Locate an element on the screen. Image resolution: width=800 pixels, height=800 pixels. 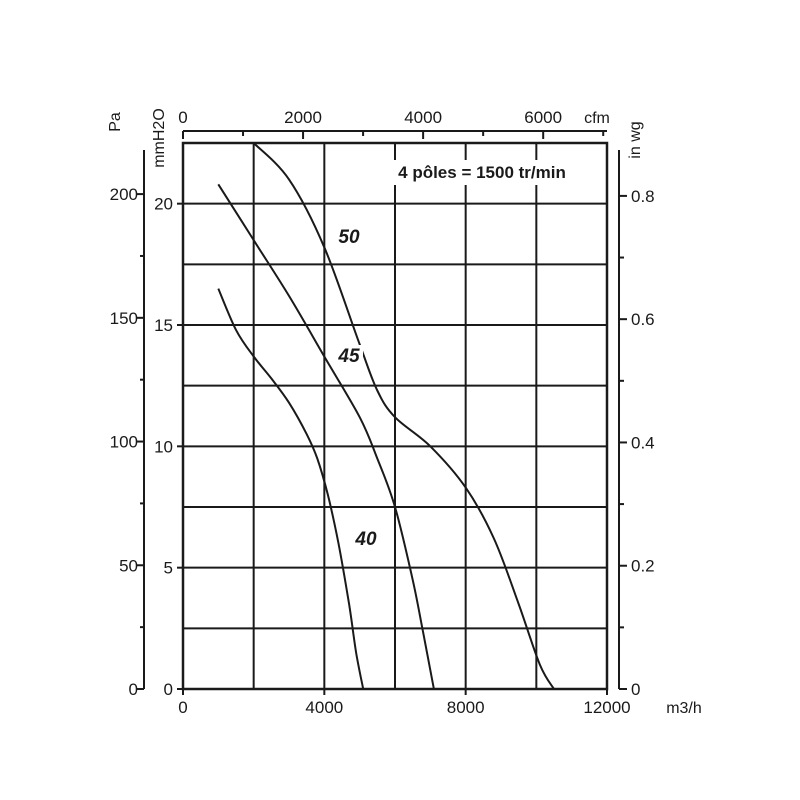
curve-label-45: 45 is located at coordinates (348, 356).